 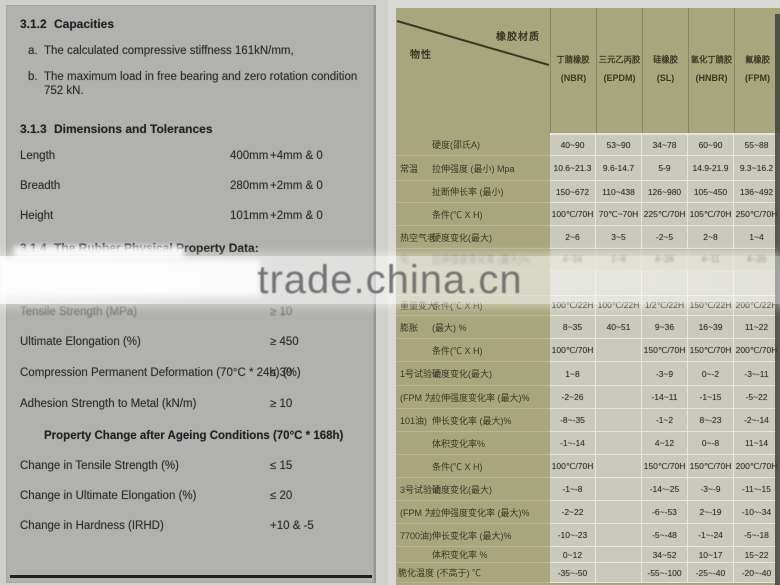 What do you see at coordinates (711, 327) in the screenshot?
I see `table-cell: 16~39` at bounding box center [711, 327].